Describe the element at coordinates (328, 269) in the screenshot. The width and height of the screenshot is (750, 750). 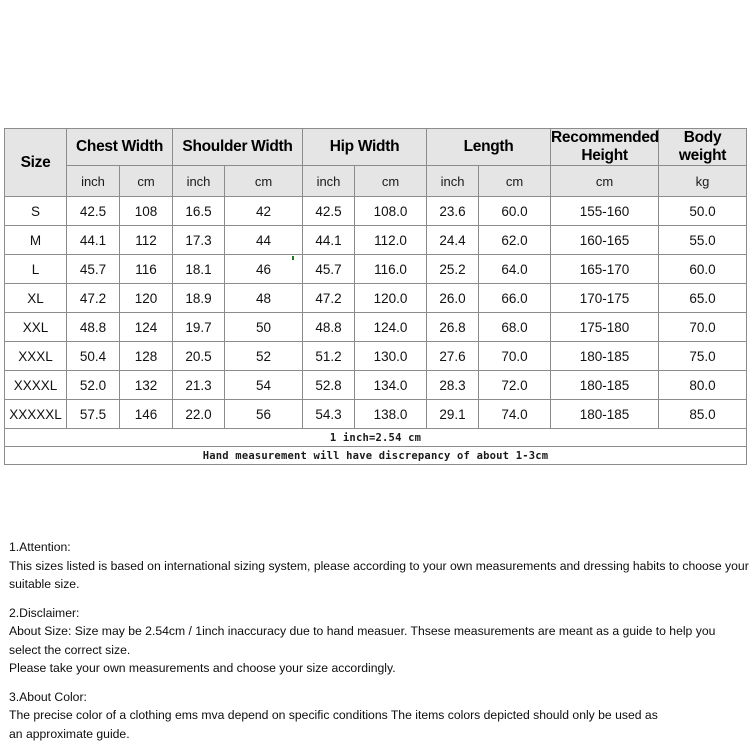
I see `cell-hip-inch: 45.7` at that location.